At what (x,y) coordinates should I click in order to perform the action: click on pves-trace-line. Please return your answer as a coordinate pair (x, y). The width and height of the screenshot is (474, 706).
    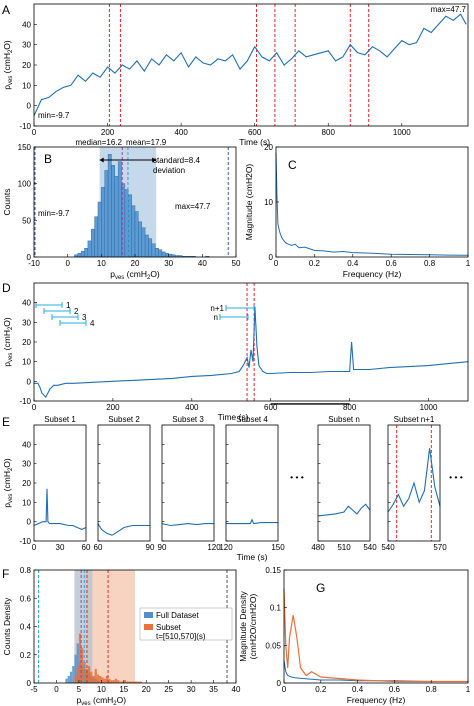
    Looking at the image, I should click on (250, 65).